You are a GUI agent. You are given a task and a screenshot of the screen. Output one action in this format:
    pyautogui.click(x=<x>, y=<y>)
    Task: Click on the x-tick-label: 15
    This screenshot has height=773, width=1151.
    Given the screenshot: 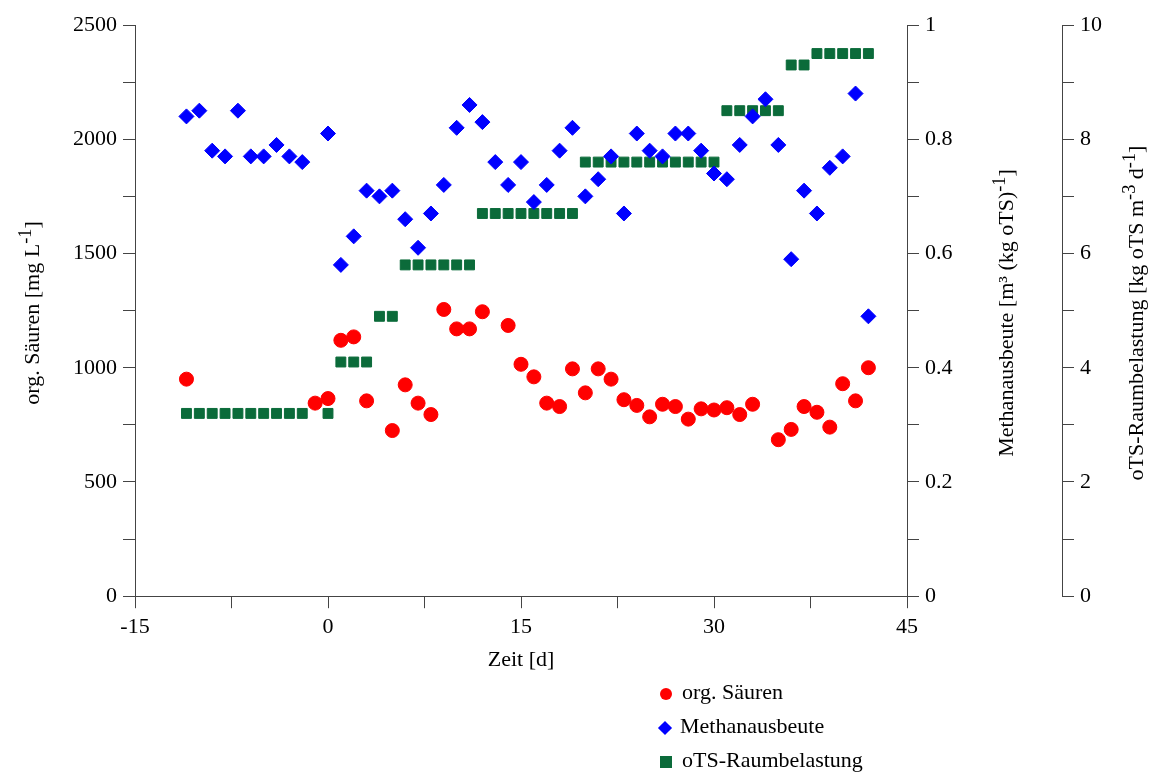 What is the action you would take?
    pyautogui.click(x=521, y=626)
    